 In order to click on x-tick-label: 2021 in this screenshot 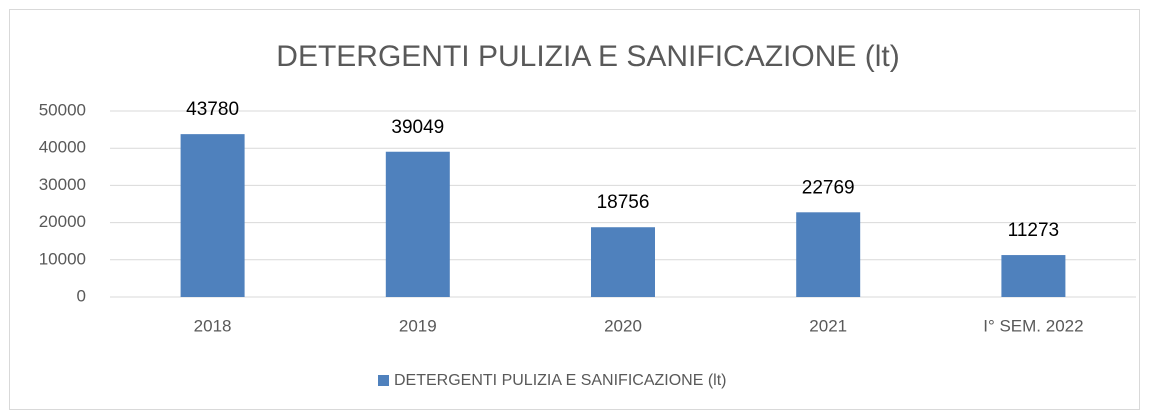, I will do `click(828, 325)`.